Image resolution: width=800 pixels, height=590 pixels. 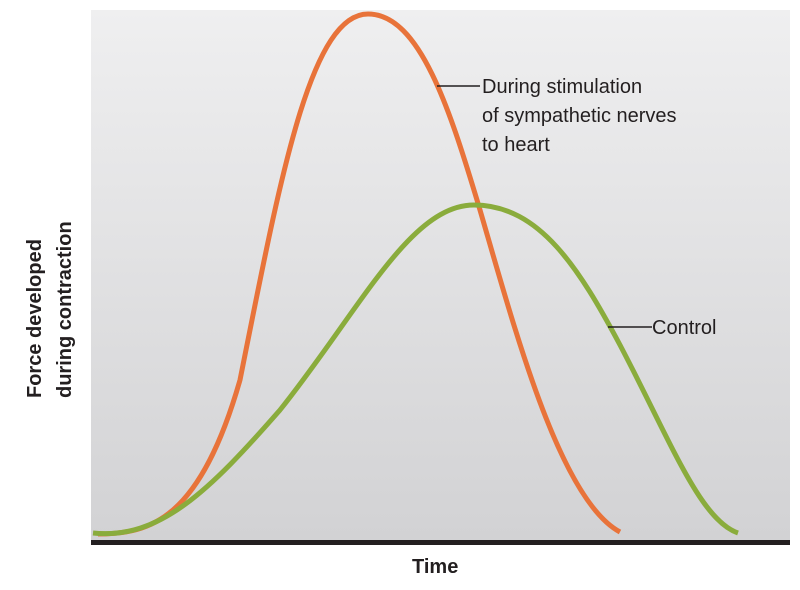 I want to click on control-label: Control, so click(x=684, y=328).